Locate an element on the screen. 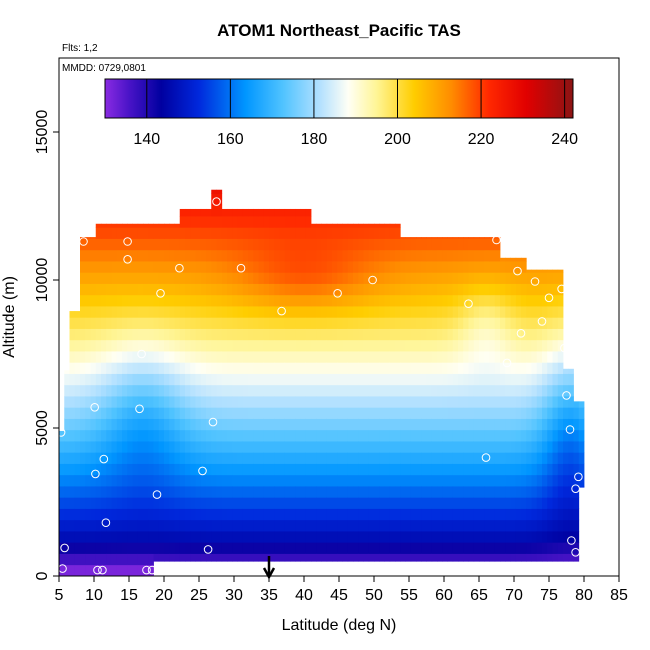 The image size is (650, 650). y-tick-label: 15000 is located at coordinates (42, 132).